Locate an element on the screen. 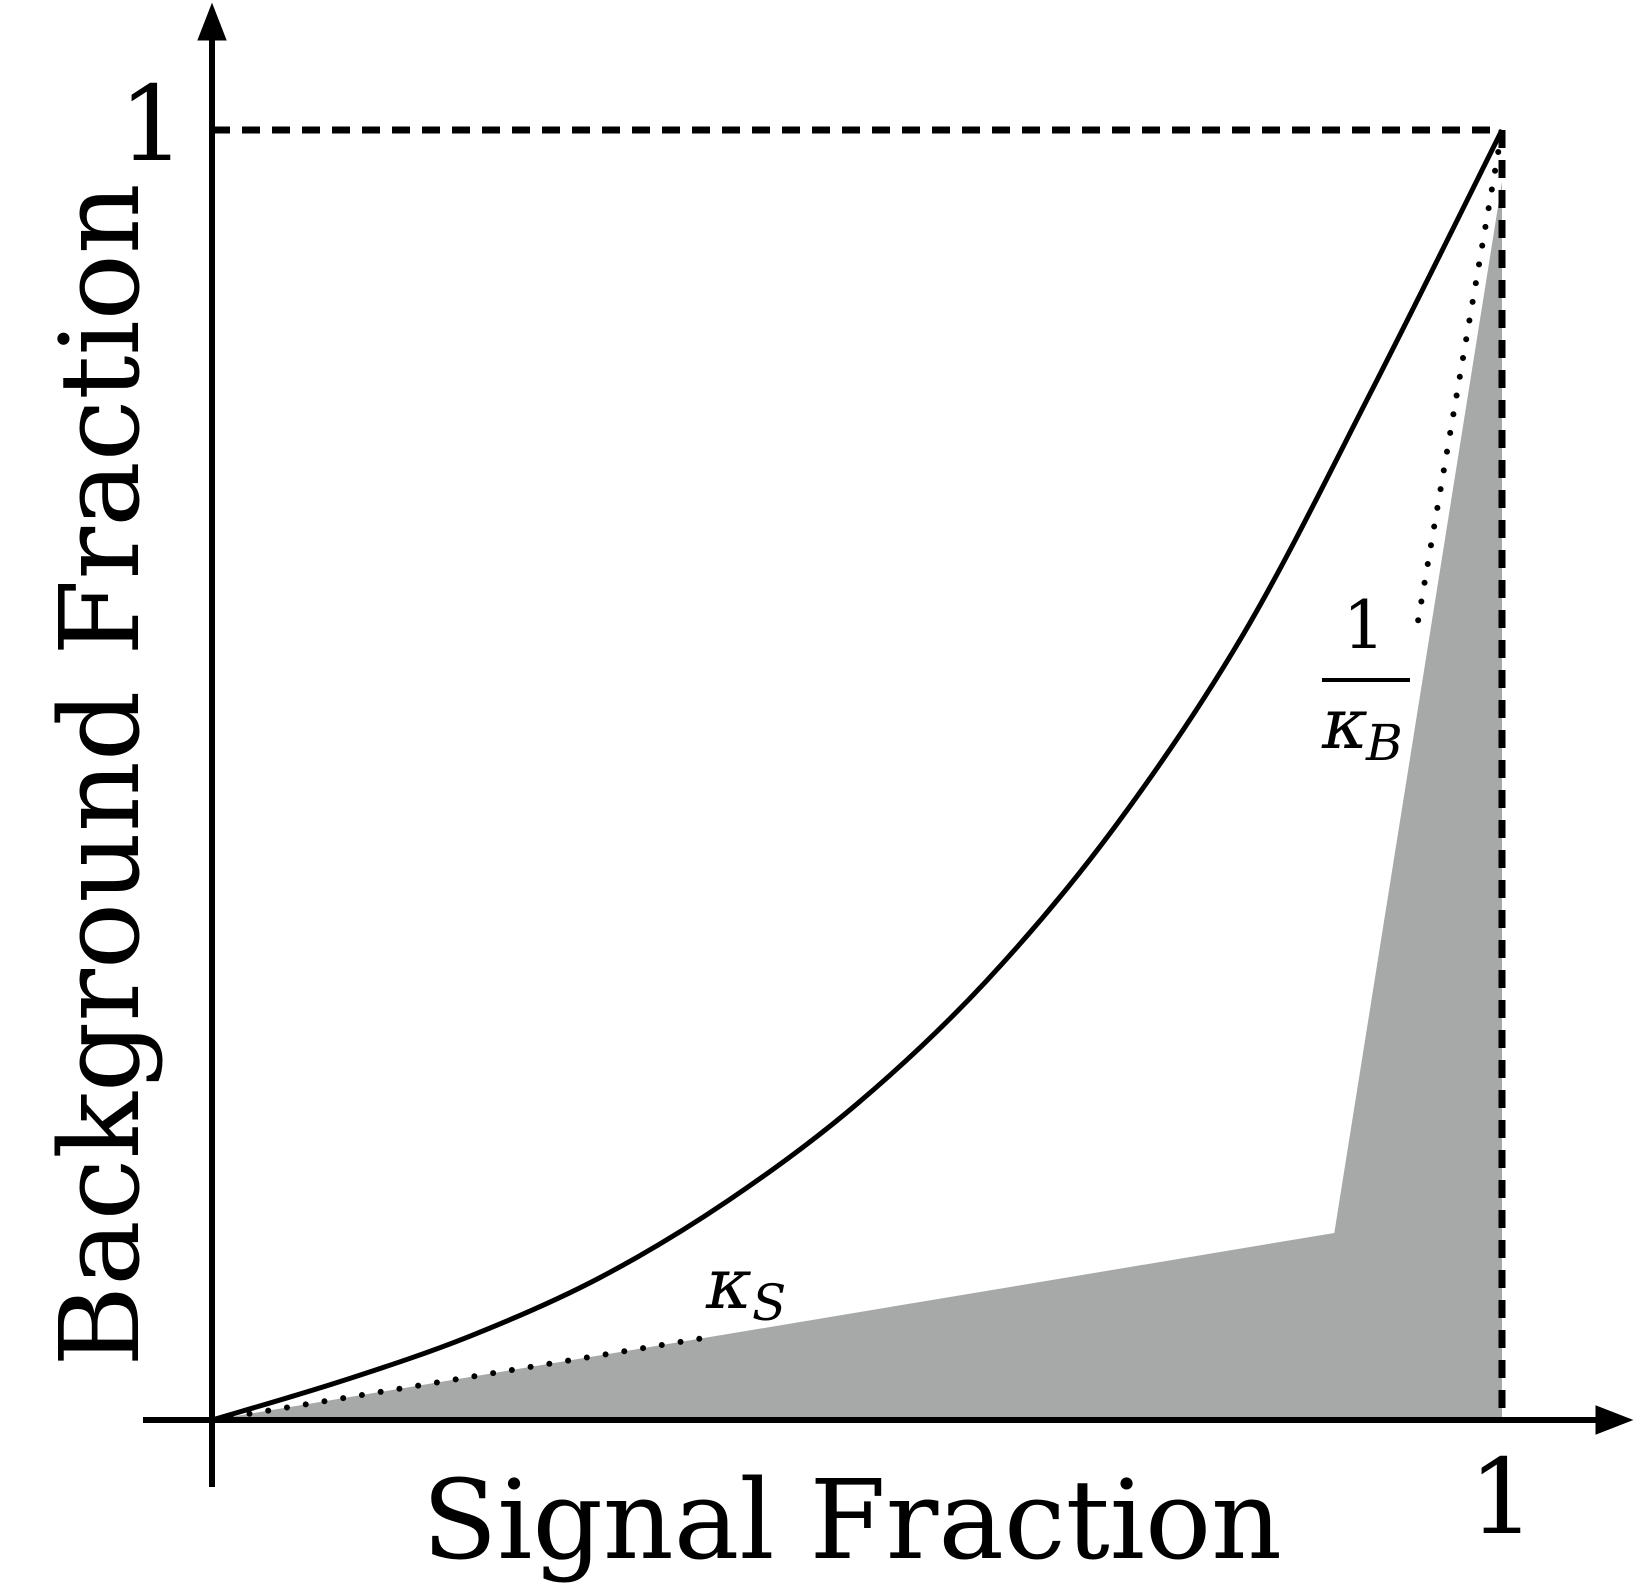 This screenshot has height=1589, width=1644. kappa-b-tangent-line is located at coordinates (1460, 375).